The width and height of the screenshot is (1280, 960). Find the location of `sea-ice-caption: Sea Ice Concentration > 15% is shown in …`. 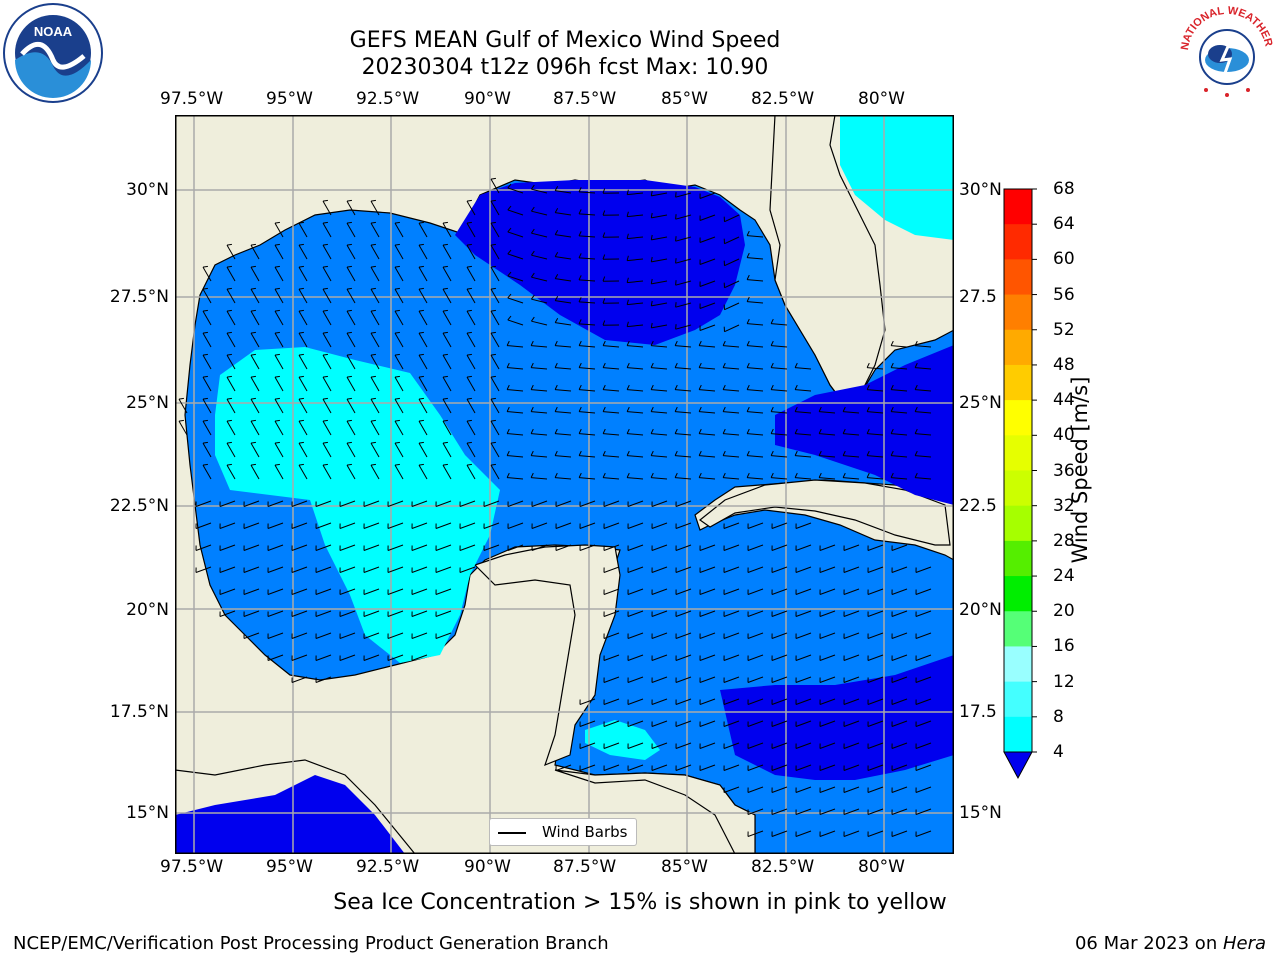

sea-ice-caption: Sea Ice Concentration > 15% is shown in … is located at coordinates (640, 902).